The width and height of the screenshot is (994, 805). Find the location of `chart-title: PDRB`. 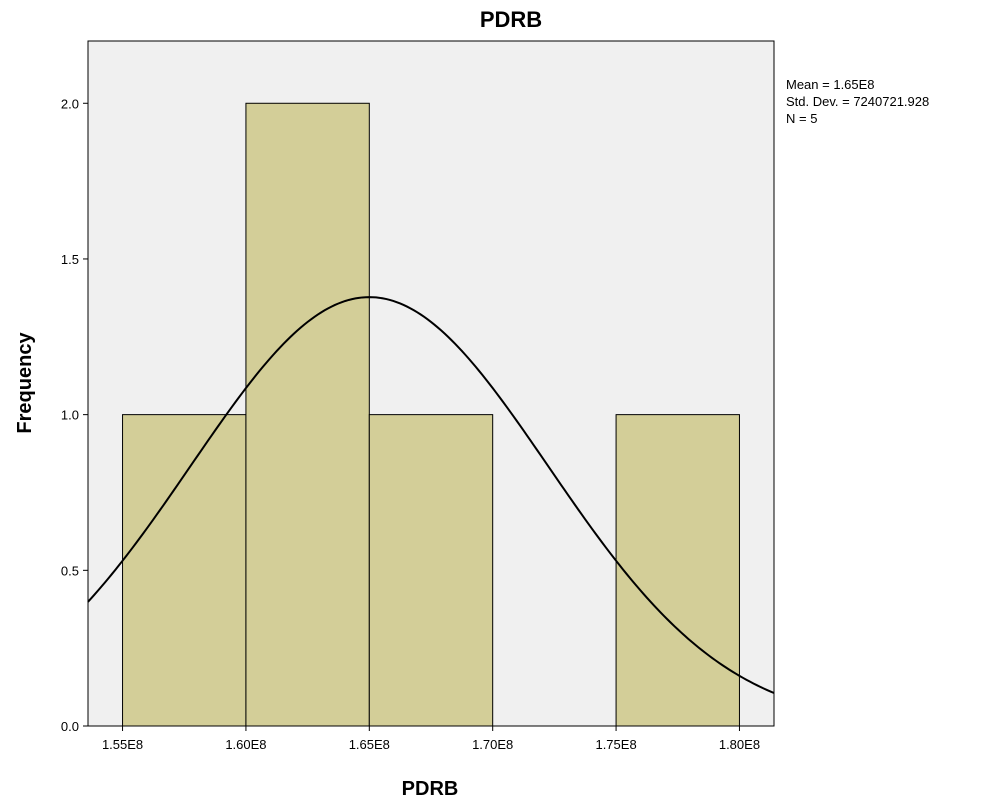

chart-title: PDRB is located at coordinates (511, 19).